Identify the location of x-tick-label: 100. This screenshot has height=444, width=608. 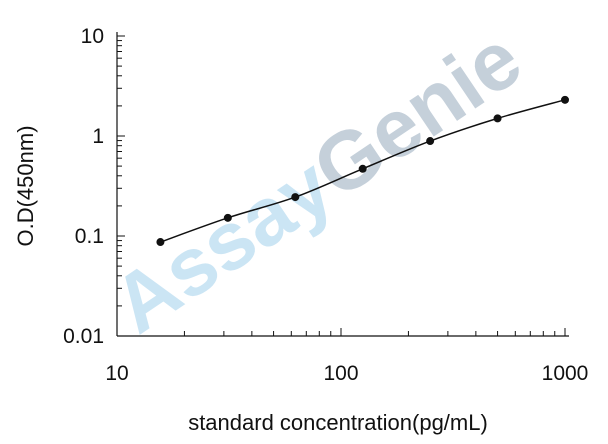
(340, 373).